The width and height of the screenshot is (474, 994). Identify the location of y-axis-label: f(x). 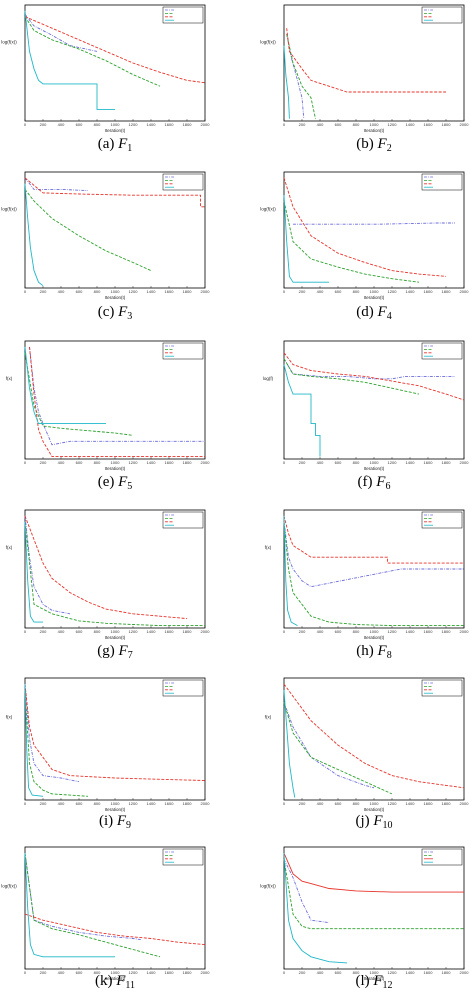
(9, 547).